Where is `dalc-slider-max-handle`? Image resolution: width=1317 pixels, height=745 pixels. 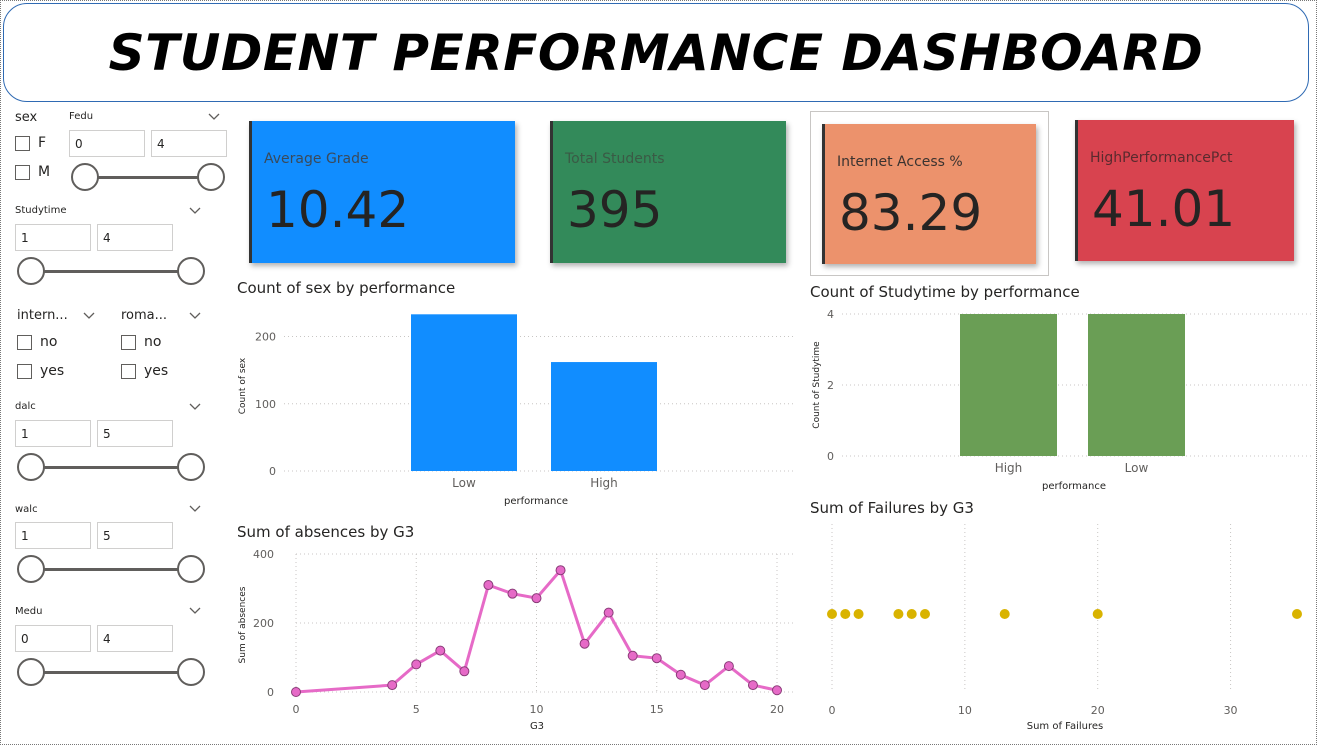
dalc-slider-max-handle is located at coordinates (191, 467).